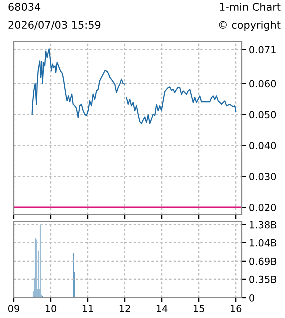 The width and height of the screenshot is (285, 318). Describe the element at coordinates (181, 105) in the screenshot. I see `line-series` at that location.